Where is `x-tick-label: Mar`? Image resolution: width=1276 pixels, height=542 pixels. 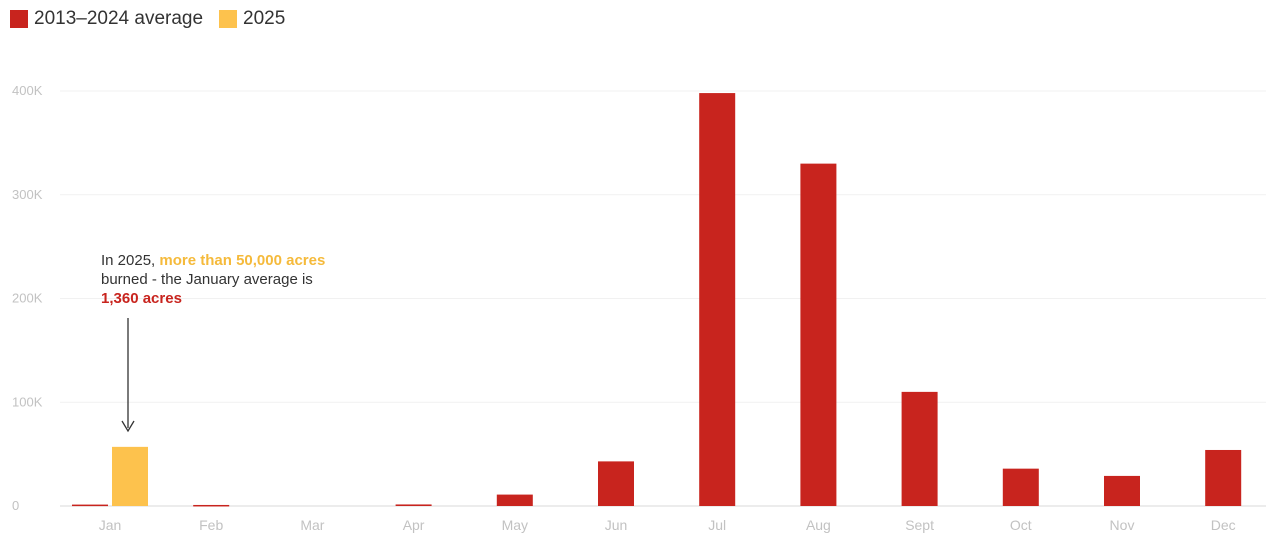 x-tick-label: Mar is located at coordinates (312, 525).